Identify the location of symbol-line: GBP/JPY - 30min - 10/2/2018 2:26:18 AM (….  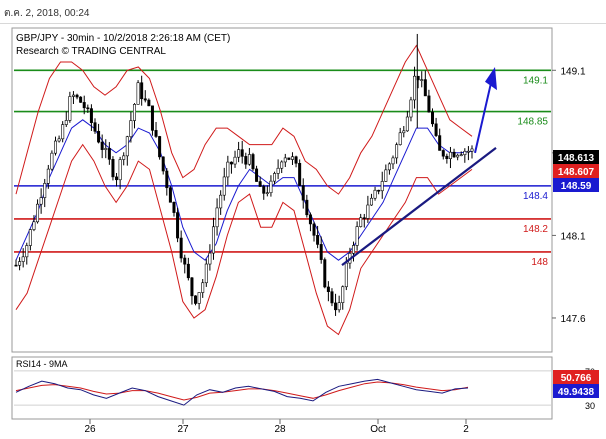
(123, 38).